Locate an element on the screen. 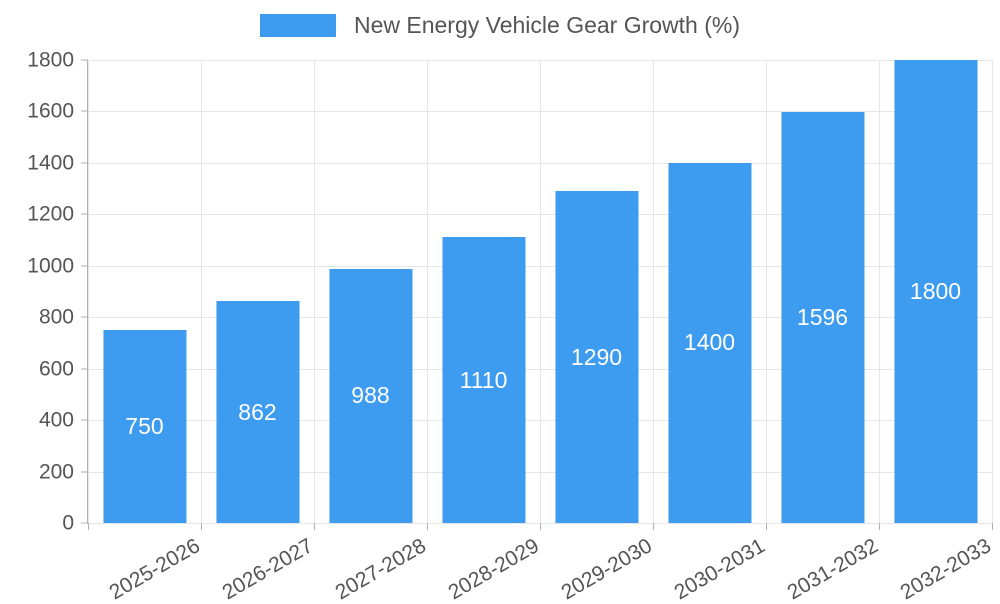  legend-item-label: New Energy Vehicle Gear Growth (%) is located at coordinates (547, 25).